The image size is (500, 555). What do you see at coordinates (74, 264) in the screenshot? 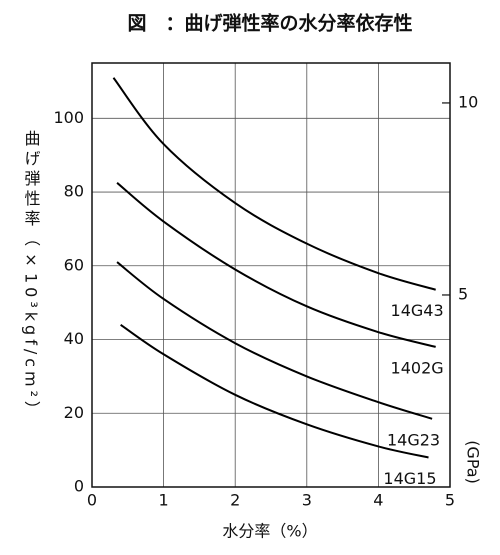
I see `y-tick-label: 60` at bounding box center [74, 264].